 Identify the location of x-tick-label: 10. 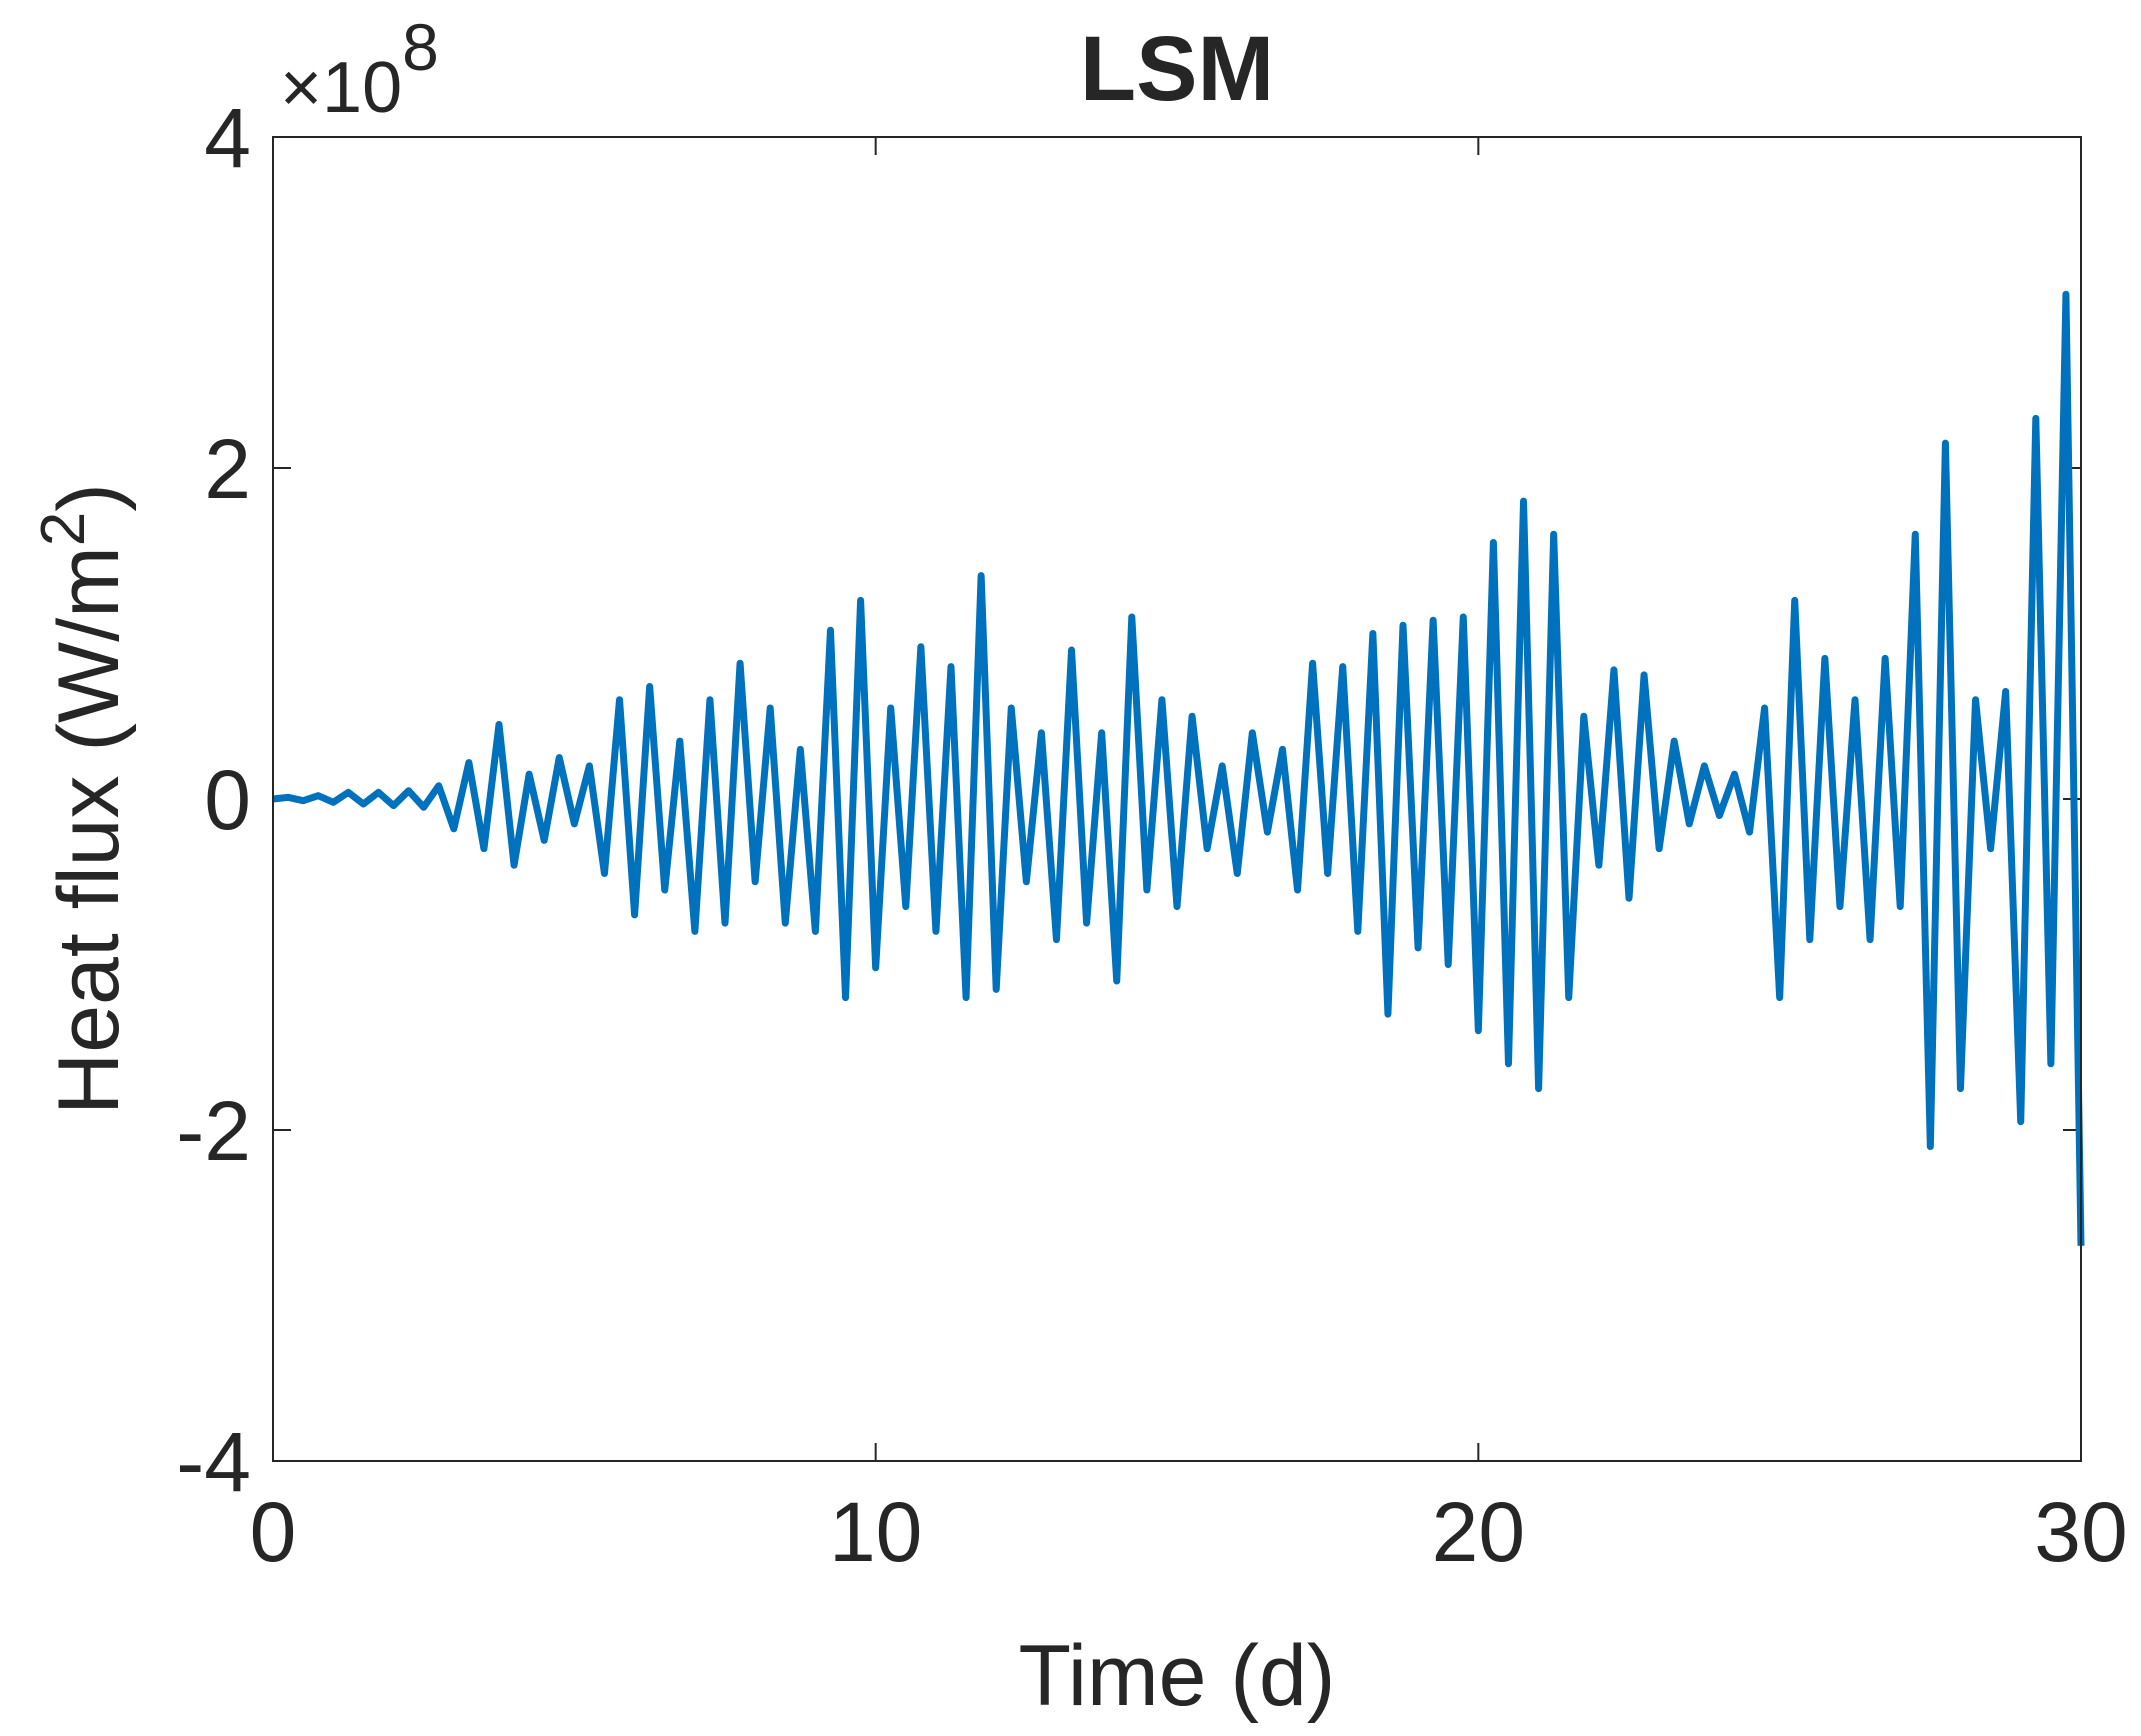
(875, 1532).